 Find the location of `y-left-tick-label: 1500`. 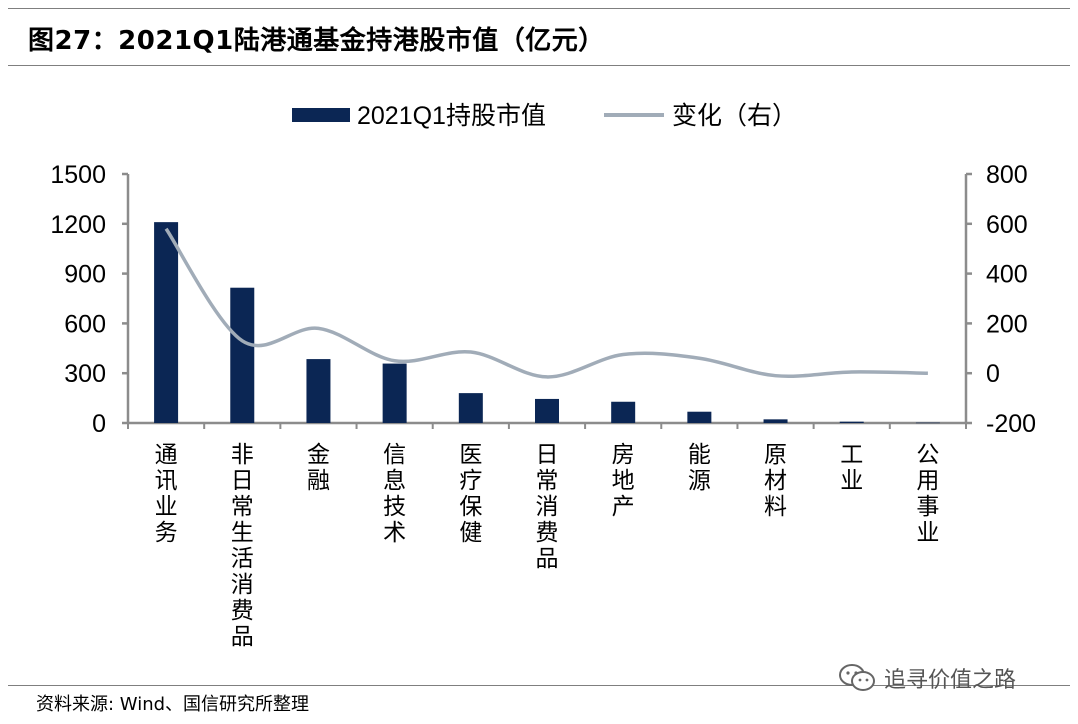

y-left-tick-label: 1500 is located at coordinates (78, 175).